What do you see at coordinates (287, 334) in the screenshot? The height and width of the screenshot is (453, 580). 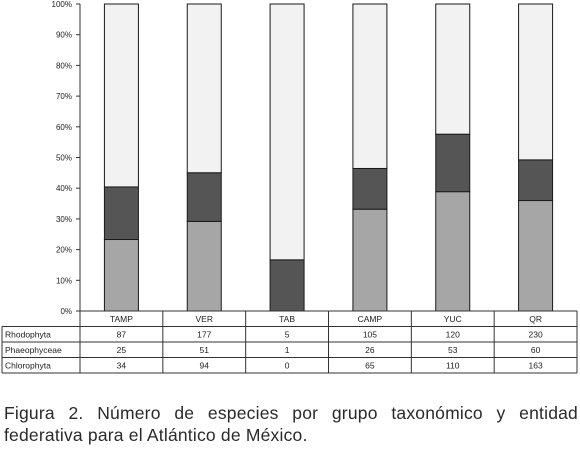 I see `data-value: 5` at bounding box center [287, 334].